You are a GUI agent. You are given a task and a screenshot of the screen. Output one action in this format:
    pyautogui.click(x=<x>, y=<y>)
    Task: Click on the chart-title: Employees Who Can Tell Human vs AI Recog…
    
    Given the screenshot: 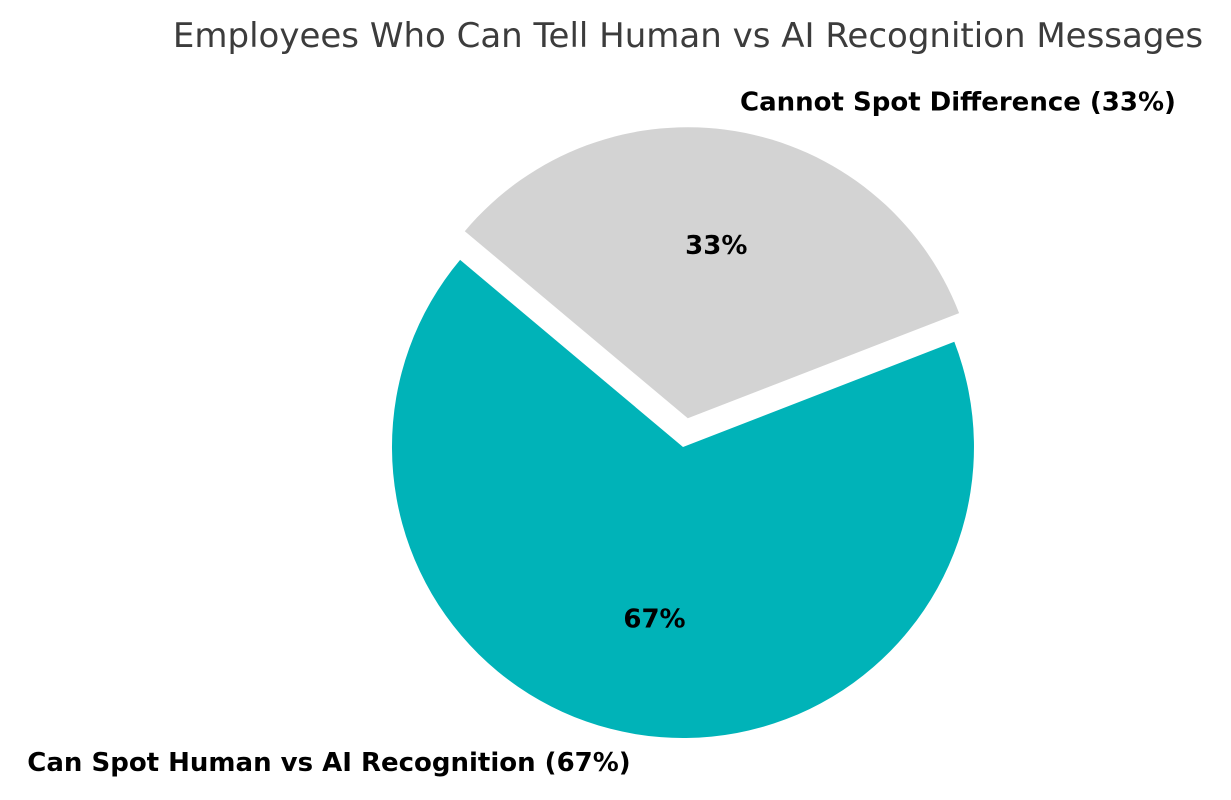 What is the action you would take?
    pyautogui.click(x=688, y=36)
    